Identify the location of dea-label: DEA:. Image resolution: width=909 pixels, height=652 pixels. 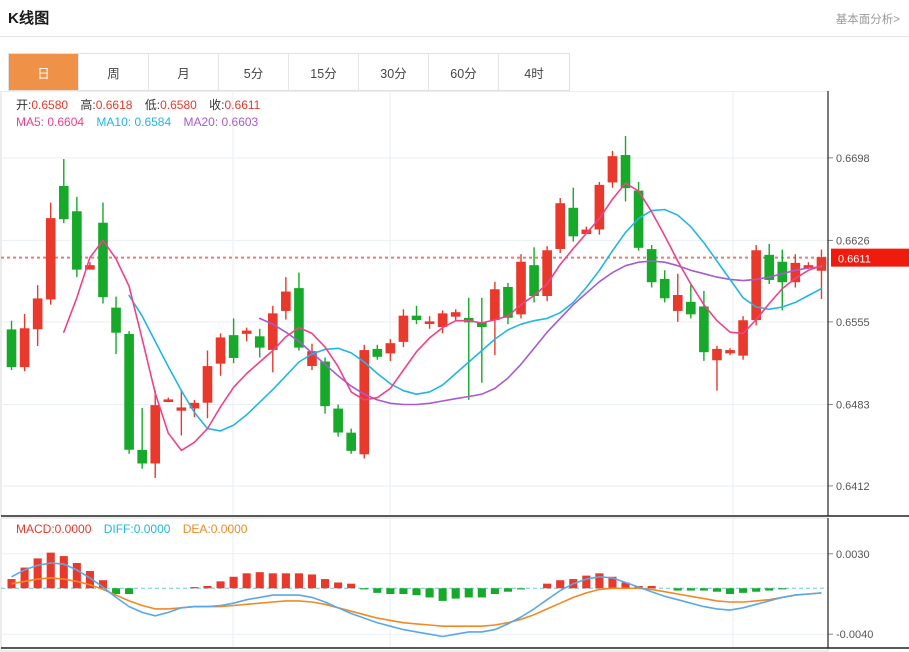
(196, 529).